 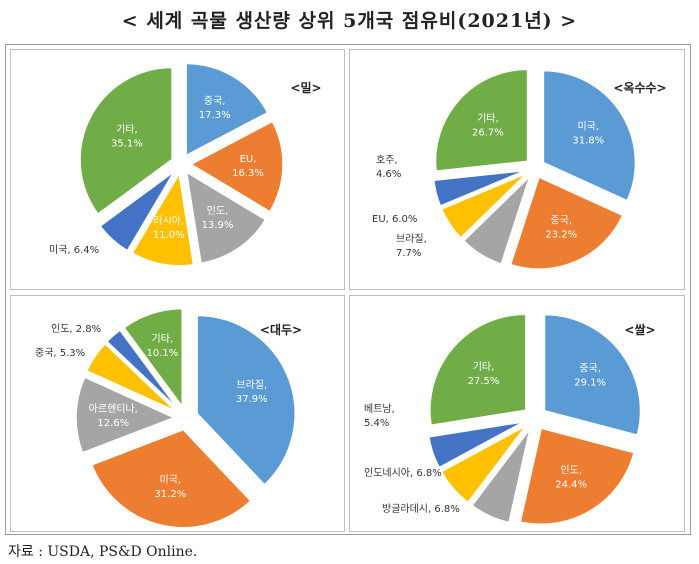 I want to click on slice-label-value: 35.1%, so click(x=127, y=144).